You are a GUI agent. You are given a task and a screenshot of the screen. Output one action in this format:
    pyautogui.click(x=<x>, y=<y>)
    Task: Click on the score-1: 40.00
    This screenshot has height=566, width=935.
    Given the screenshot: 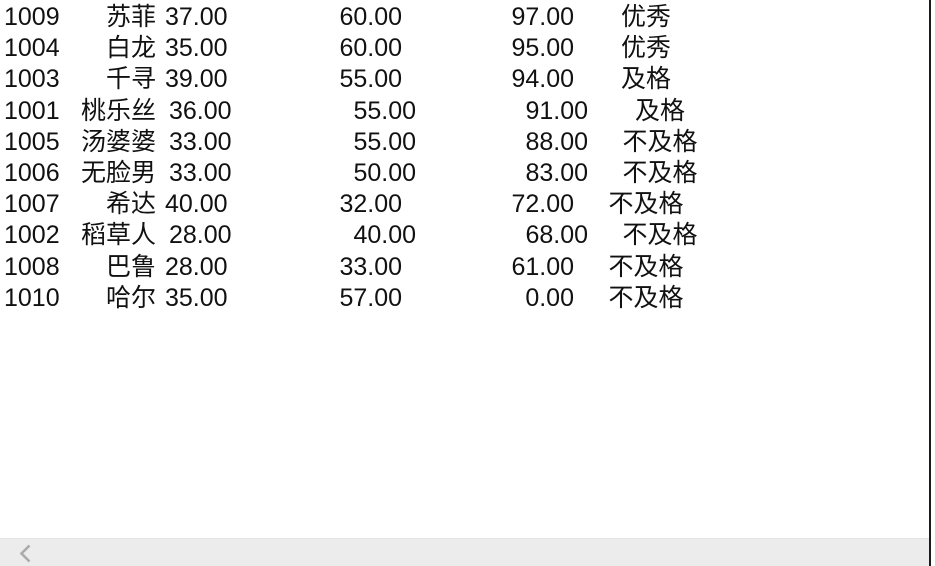 What is the action you would take?
    pyautogui.click(x=196, y=204)
    